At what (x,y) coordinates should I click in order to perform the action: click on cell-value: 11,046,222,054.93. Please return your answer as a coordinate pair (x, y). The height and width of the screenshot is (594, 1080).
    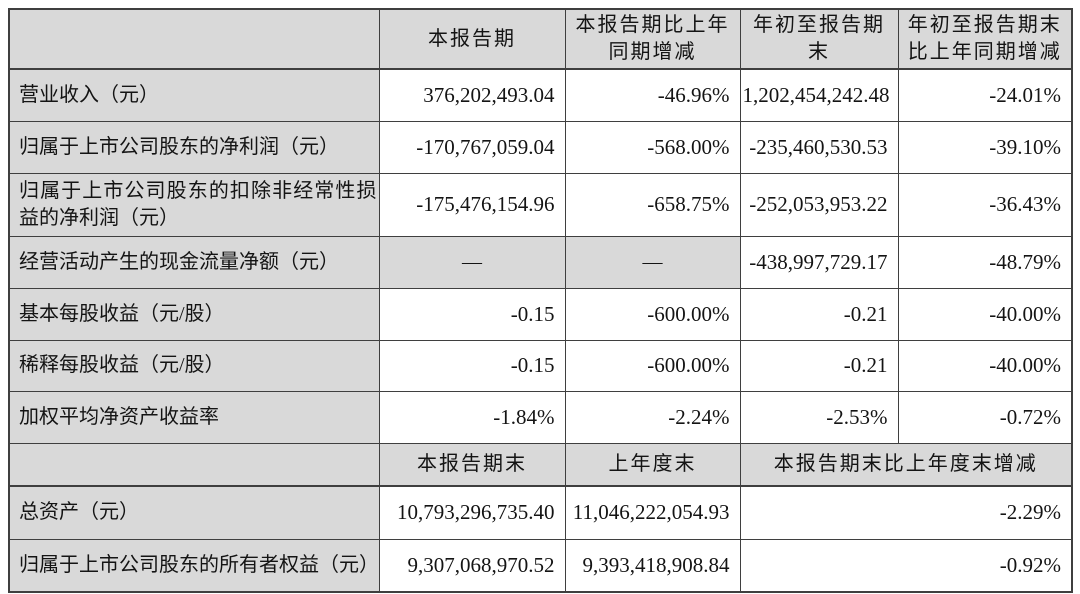
    Looking at the image, I should click on (652, 512).